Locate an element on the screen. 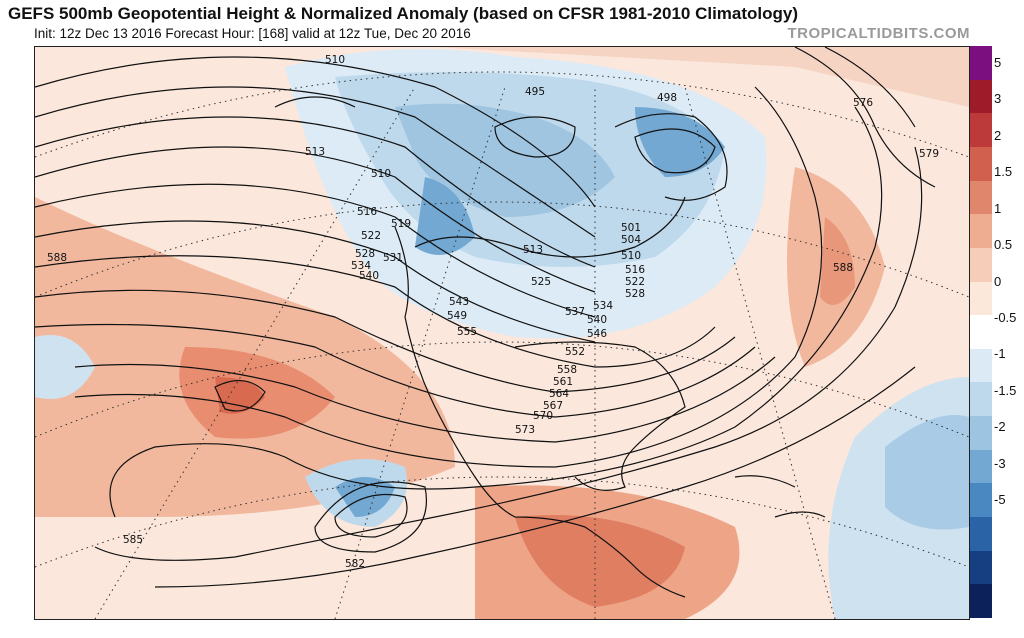 This screenshot has width=1024, height=638. anomaly-colorbar is located at coordinates (981, 332).